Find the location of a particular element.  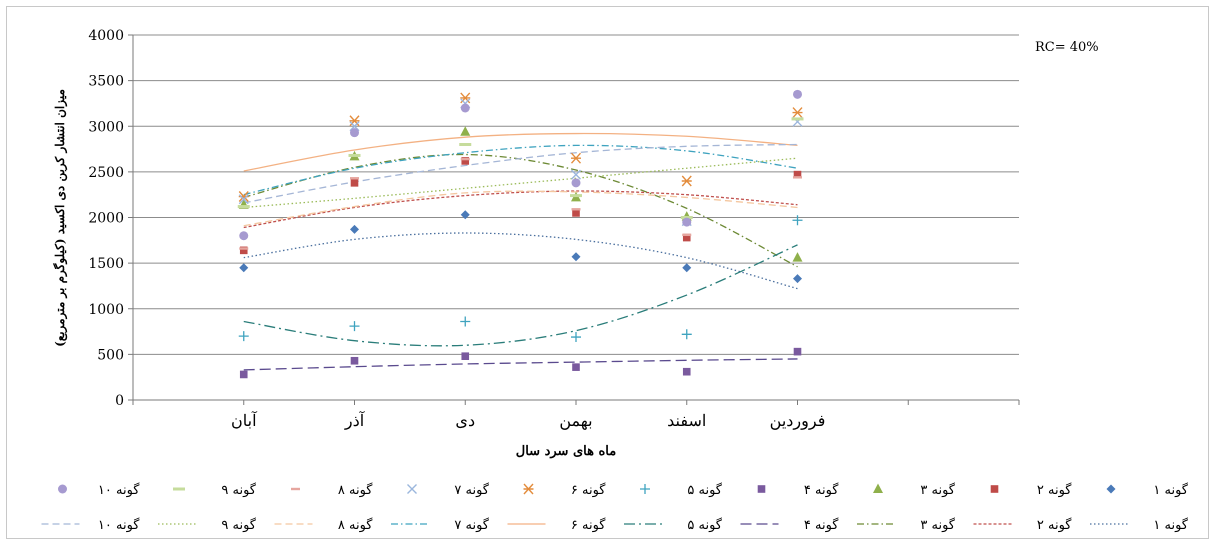

legend-trend-label: گونه ۴ is located at coordinates (821, 525).